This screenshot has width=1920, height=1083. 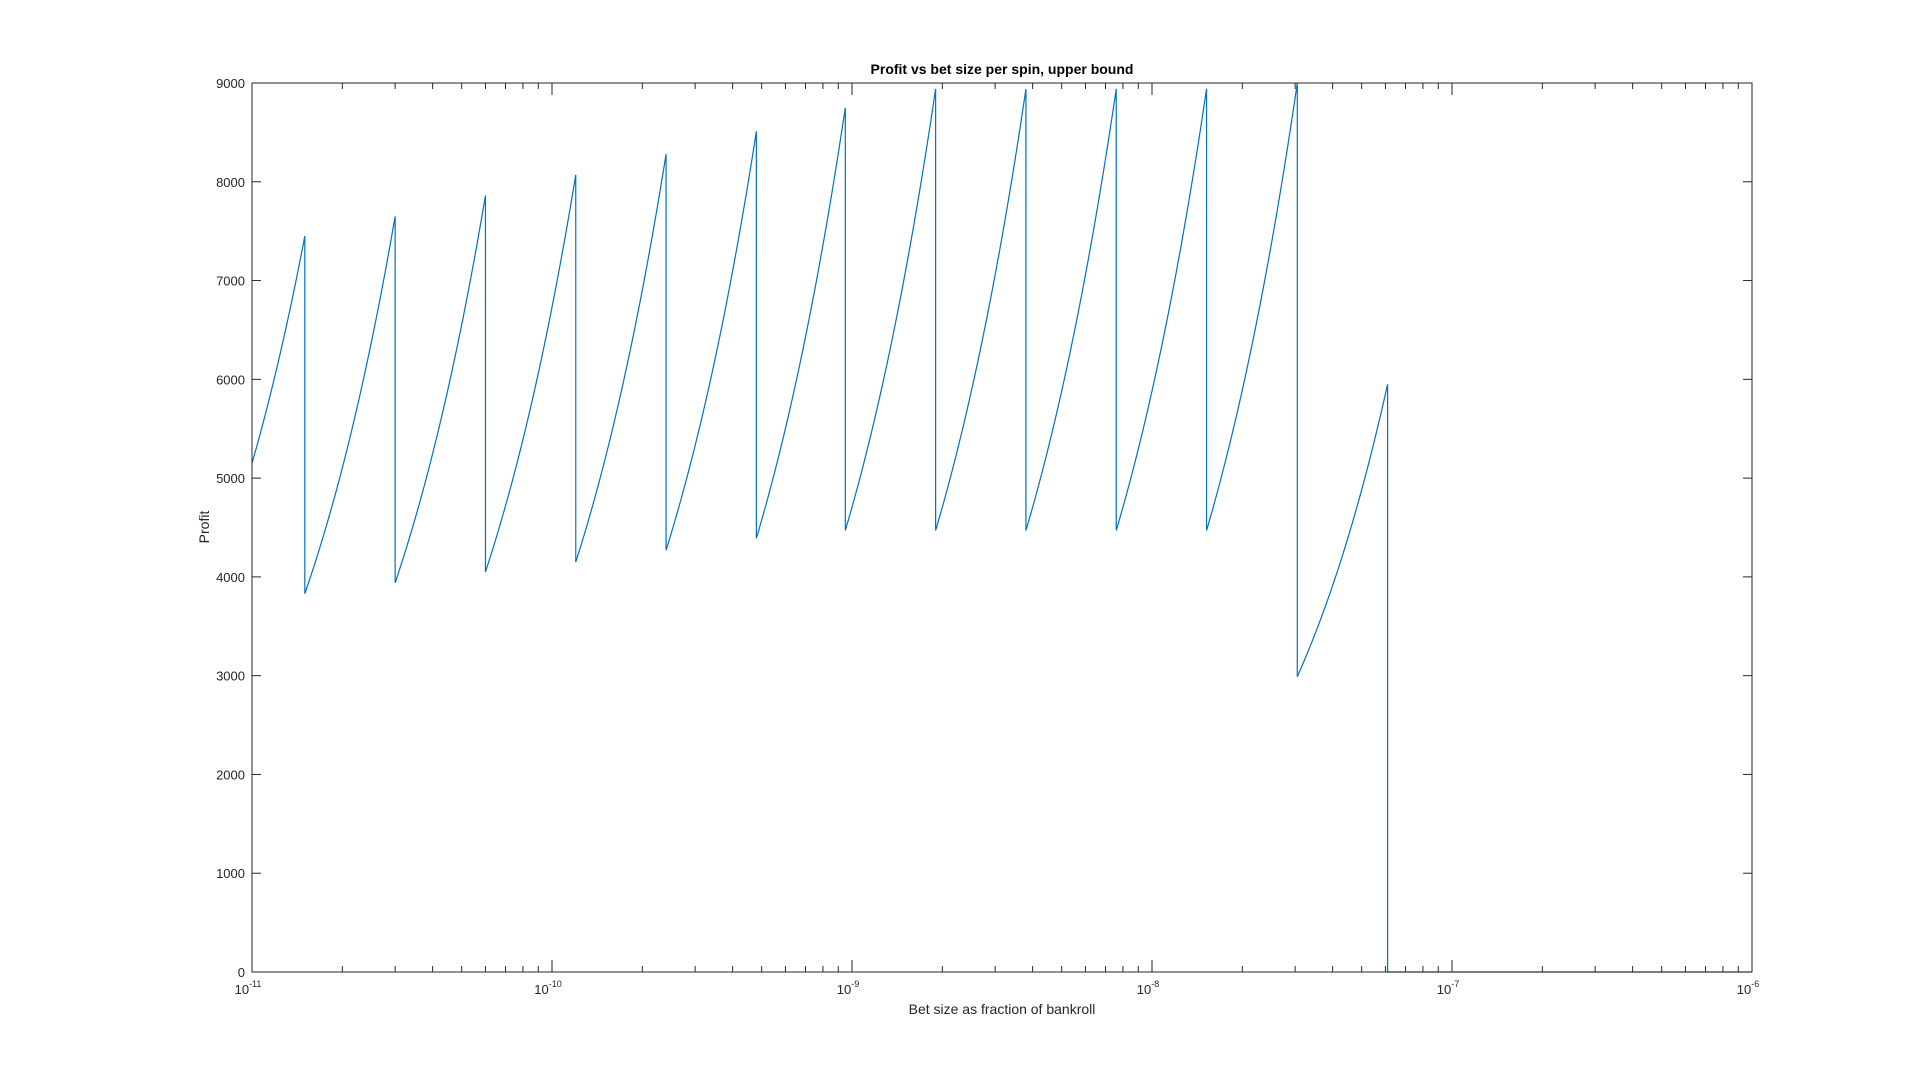 I want to click on x-tick-label: 10⁻¹¹, so click(x=248, y=988).